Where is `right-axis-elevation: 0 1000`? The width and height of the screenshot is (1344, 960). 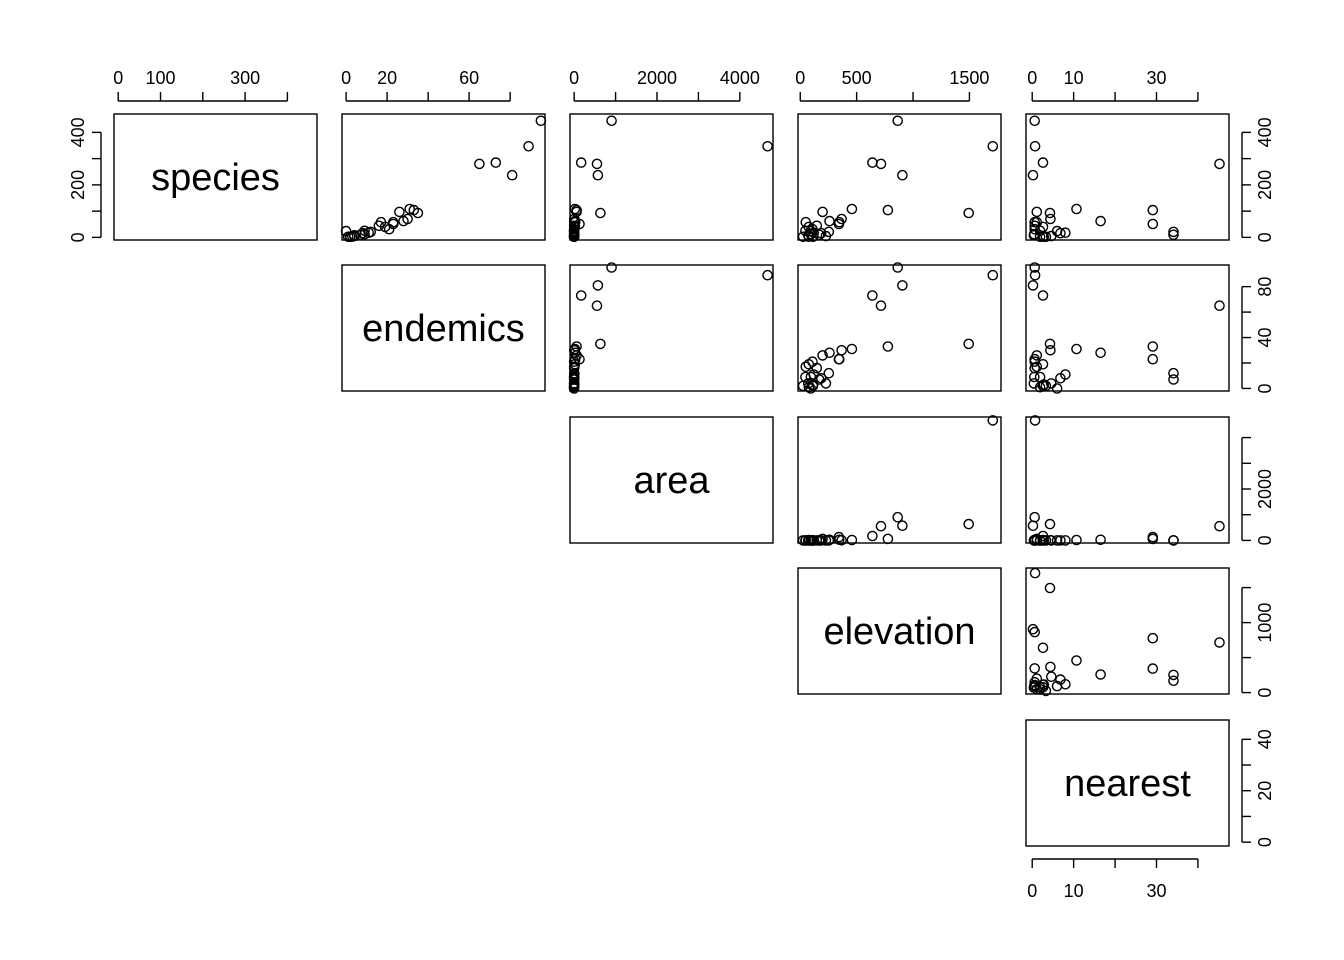 right-axis-elevation: 0 1000 is located at coordinates (1258, 642).